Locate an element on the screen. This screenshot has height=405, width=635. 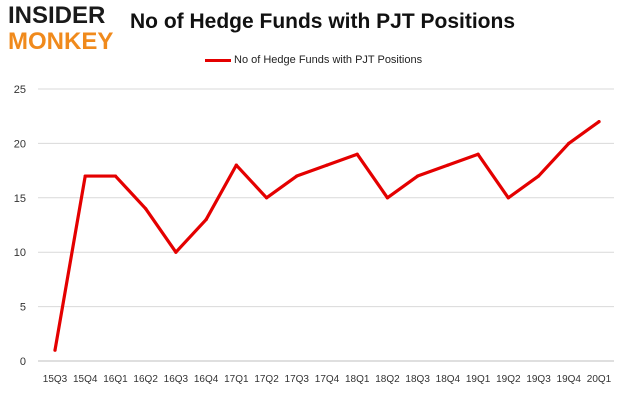
y-tick-label: 10 is located at coordinates (20, 253).